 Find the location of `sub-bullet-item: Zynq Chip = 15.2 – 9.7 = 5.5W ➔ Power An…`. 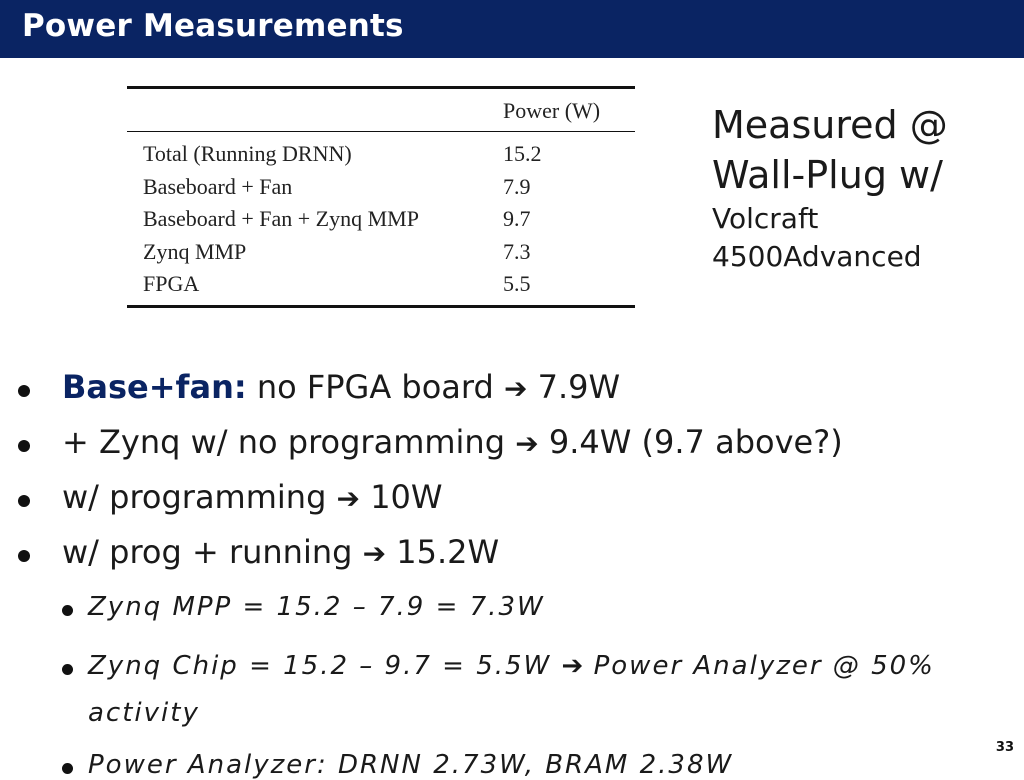

sub-bullet-item: Zynq Chip = 15.2 – 9.7 = 5.5W ➔ Power An… is located at coordinates (498, 666).